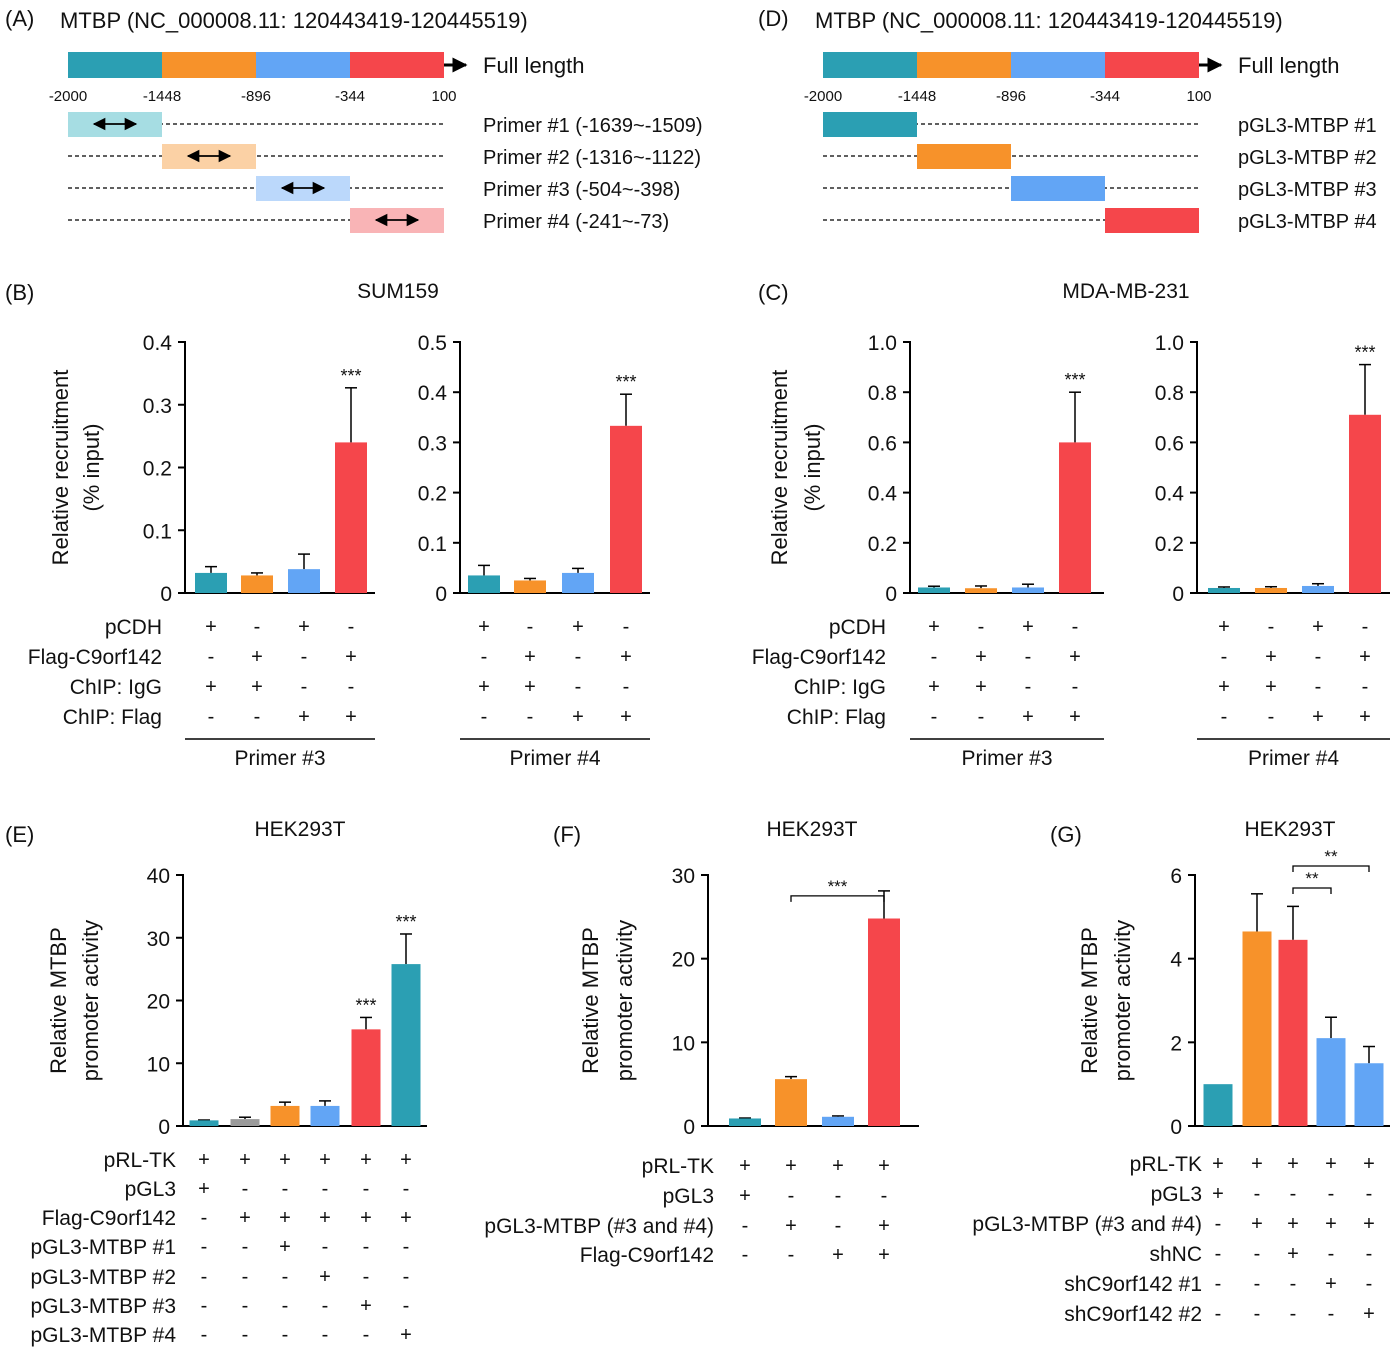 This screenshot has width=1400, height=1349. I want to click on panel-label-g: (G), so click(1066, 834).